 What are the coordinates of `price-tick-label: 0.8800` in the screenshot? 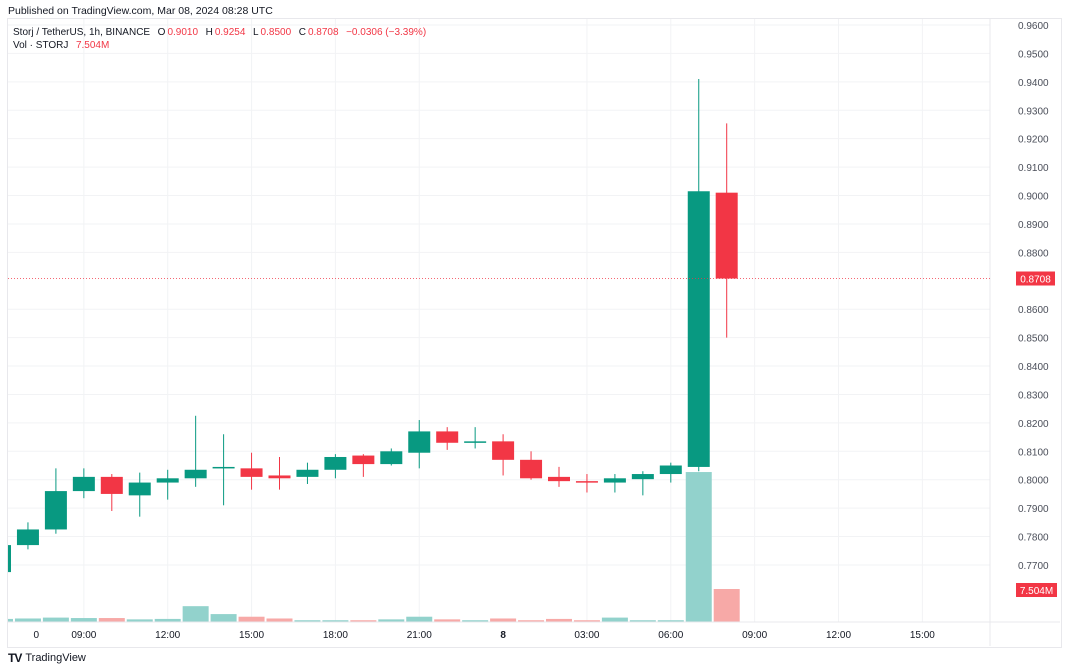 It's located at (1033, 253).